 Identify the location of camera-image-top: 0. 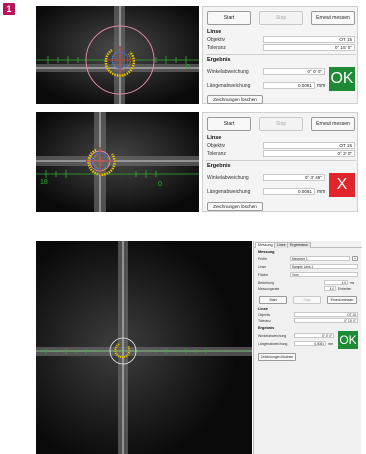
(117, 55).